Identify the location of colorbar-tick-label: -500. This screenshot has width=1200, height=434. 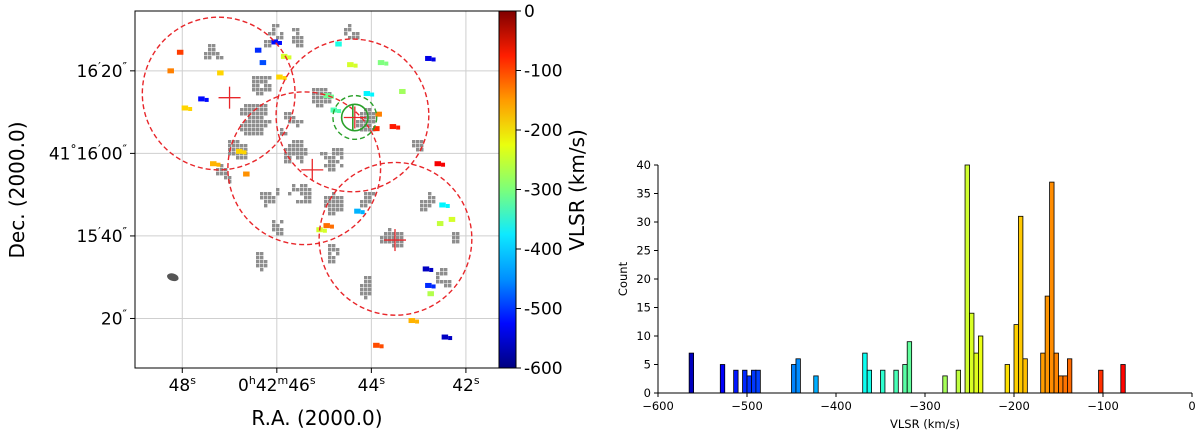
(543, 310).